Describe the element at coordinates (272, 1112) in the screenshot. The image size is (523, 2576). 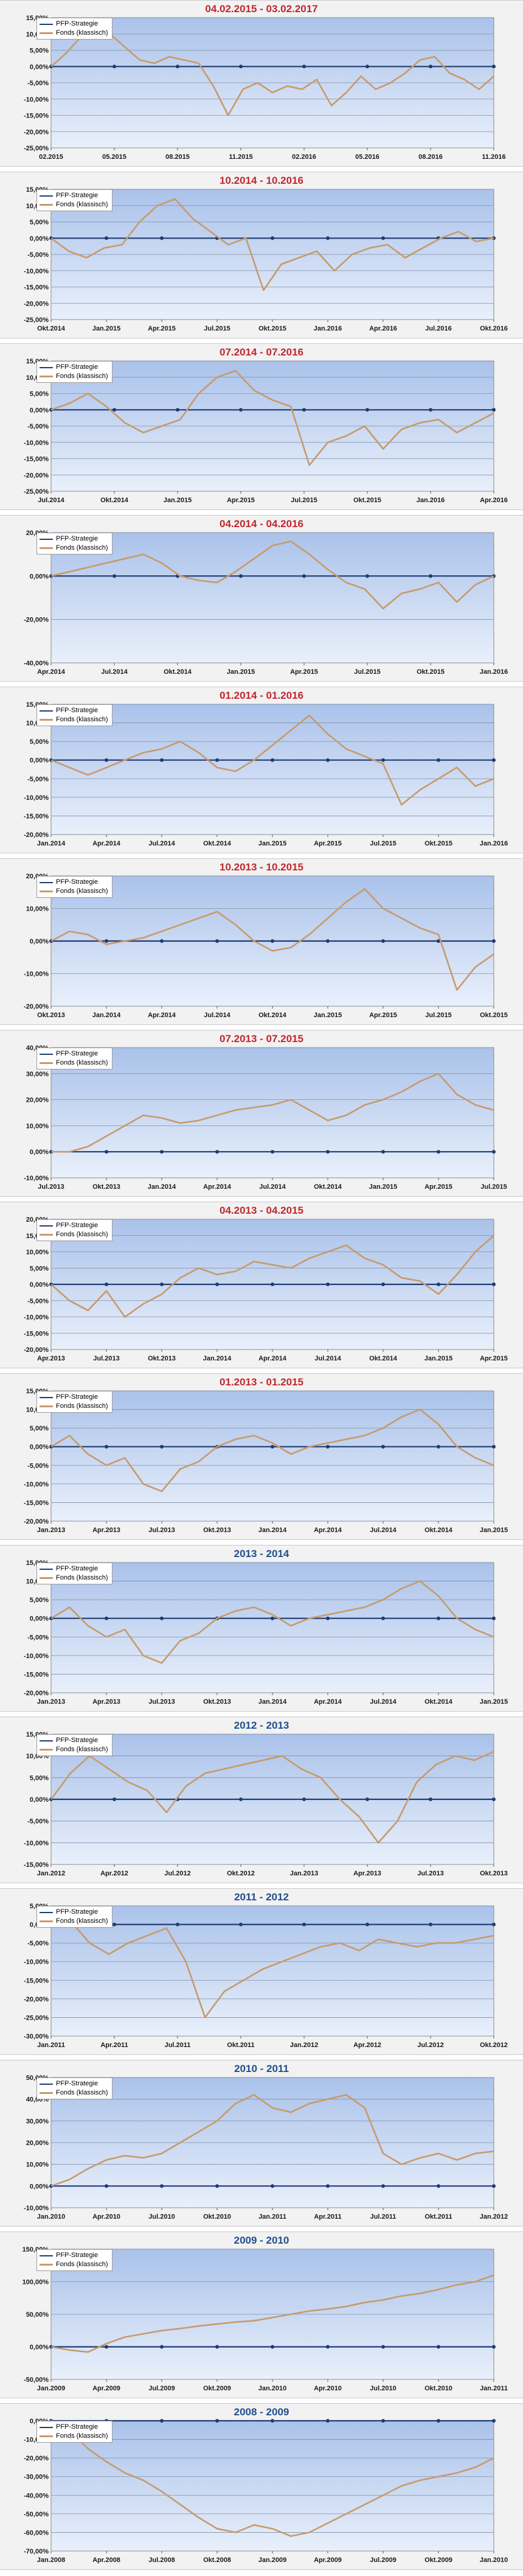
I see `plot-area` at that location.